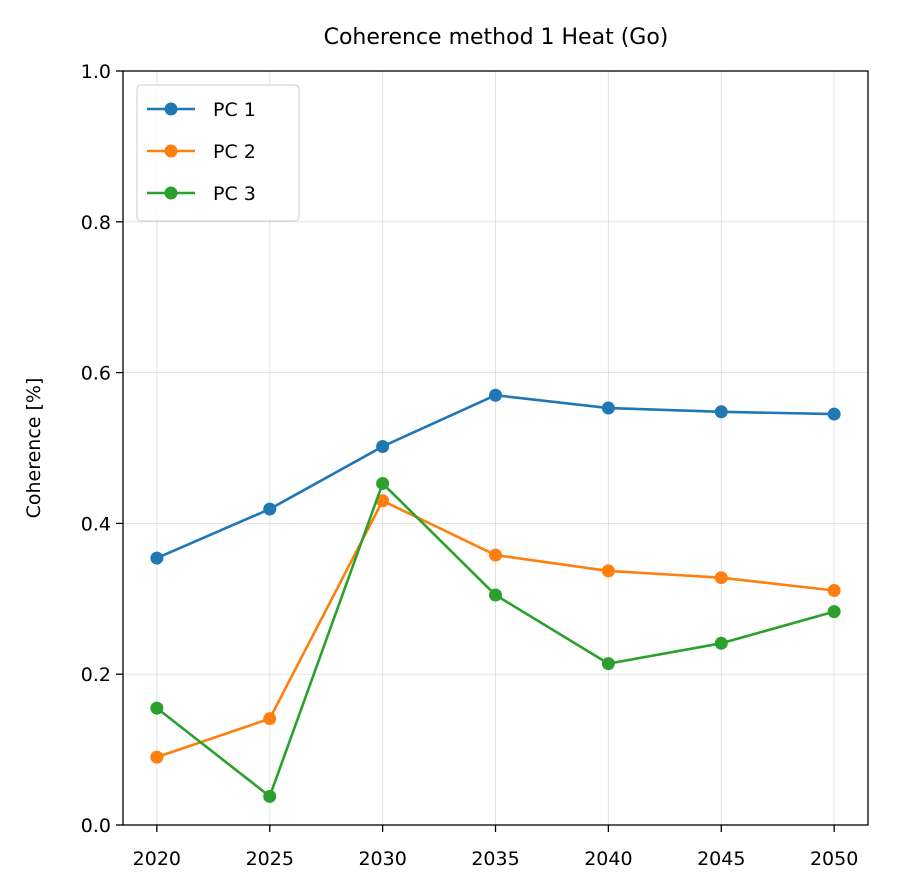  I want to click on y-tick-label: 1.0, so click(96, 72).